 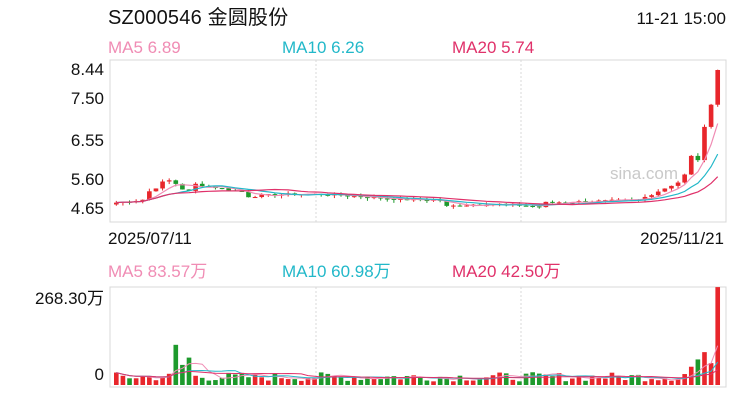 What do you see at coordinates (681, 18) in the screenshot?
I see `timestamp: 11-21 15:00` at bounding box center [681, 18].